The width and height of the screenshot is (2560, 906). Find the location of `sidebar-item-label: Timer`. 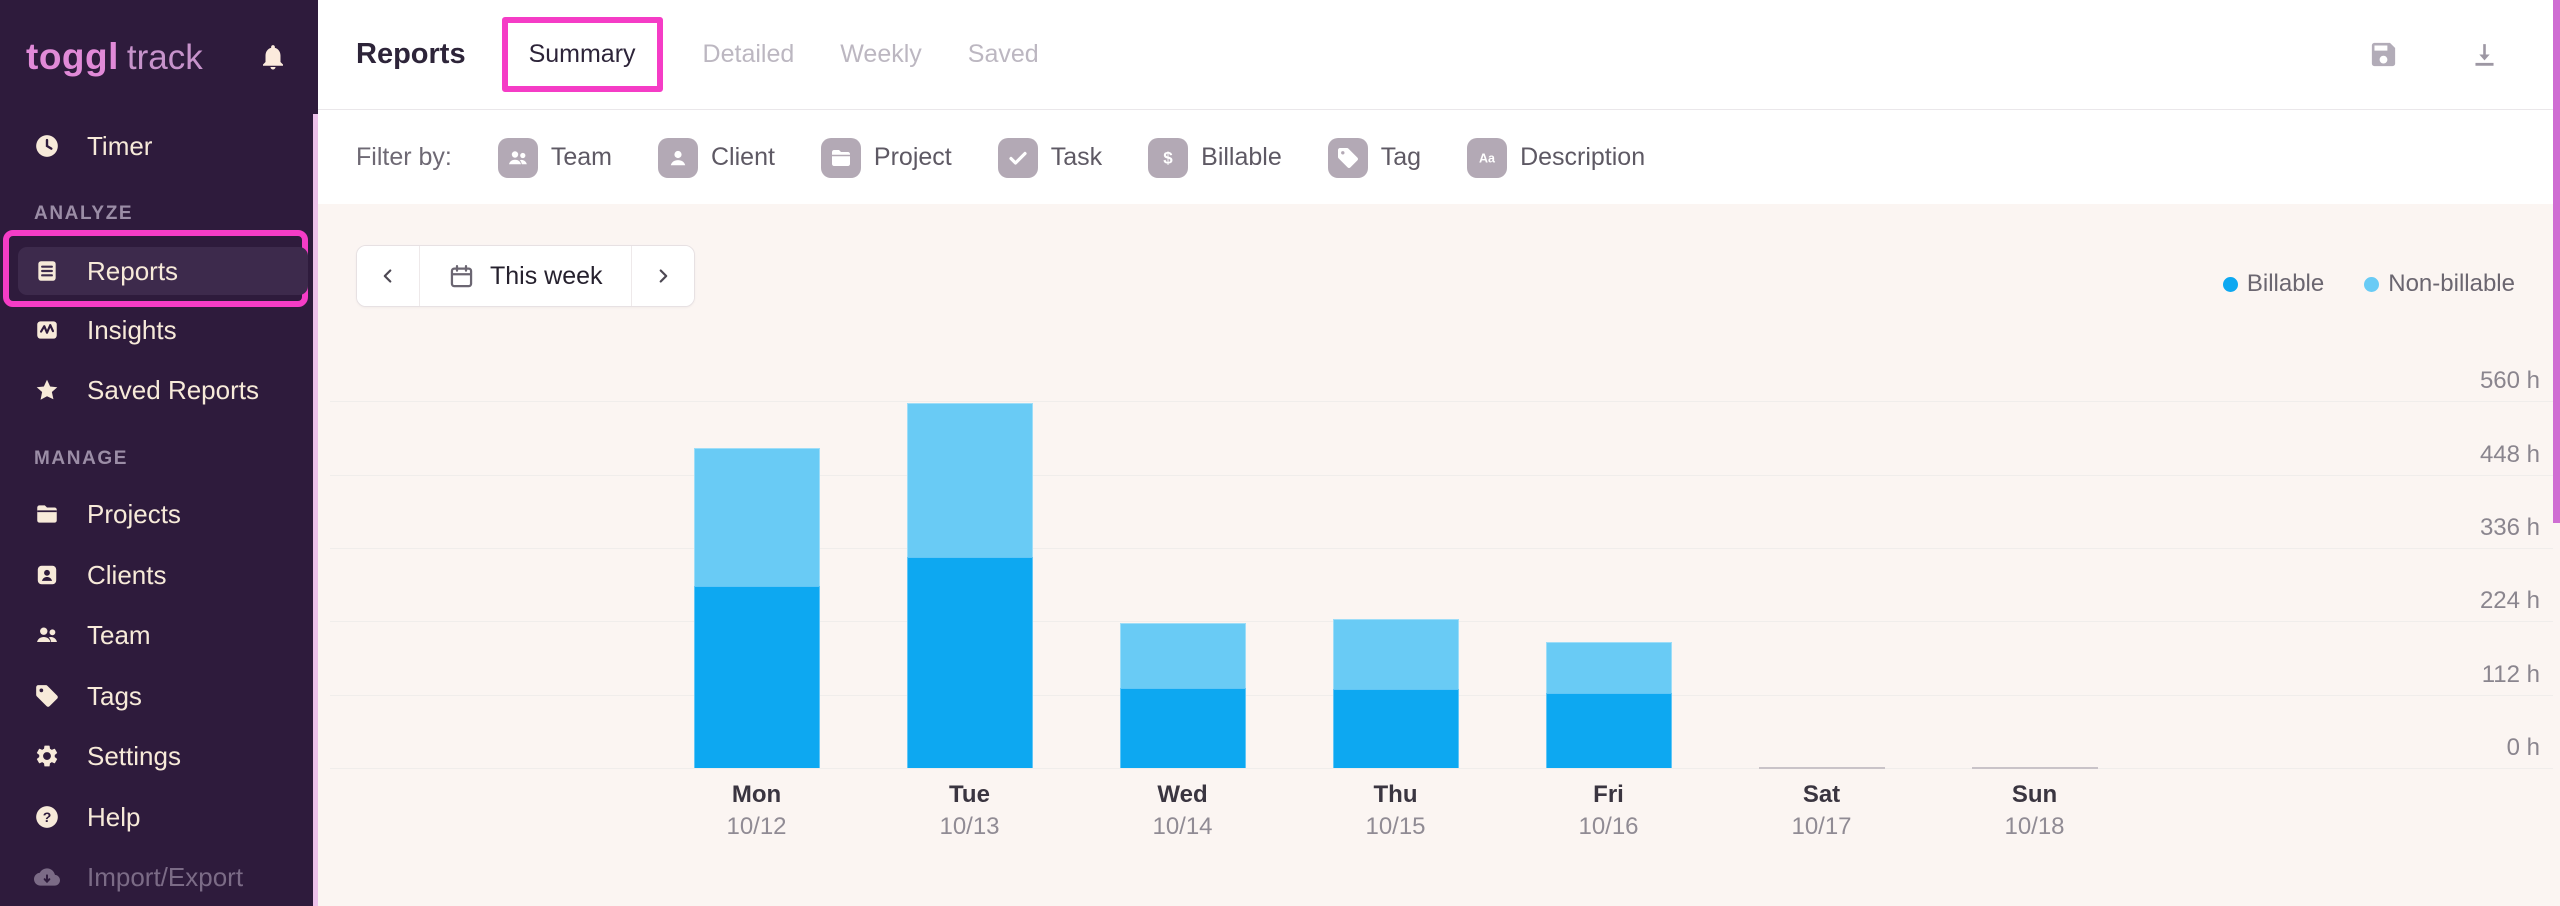

sidebar-item-label: Timer is located at coordinates (120, 145).